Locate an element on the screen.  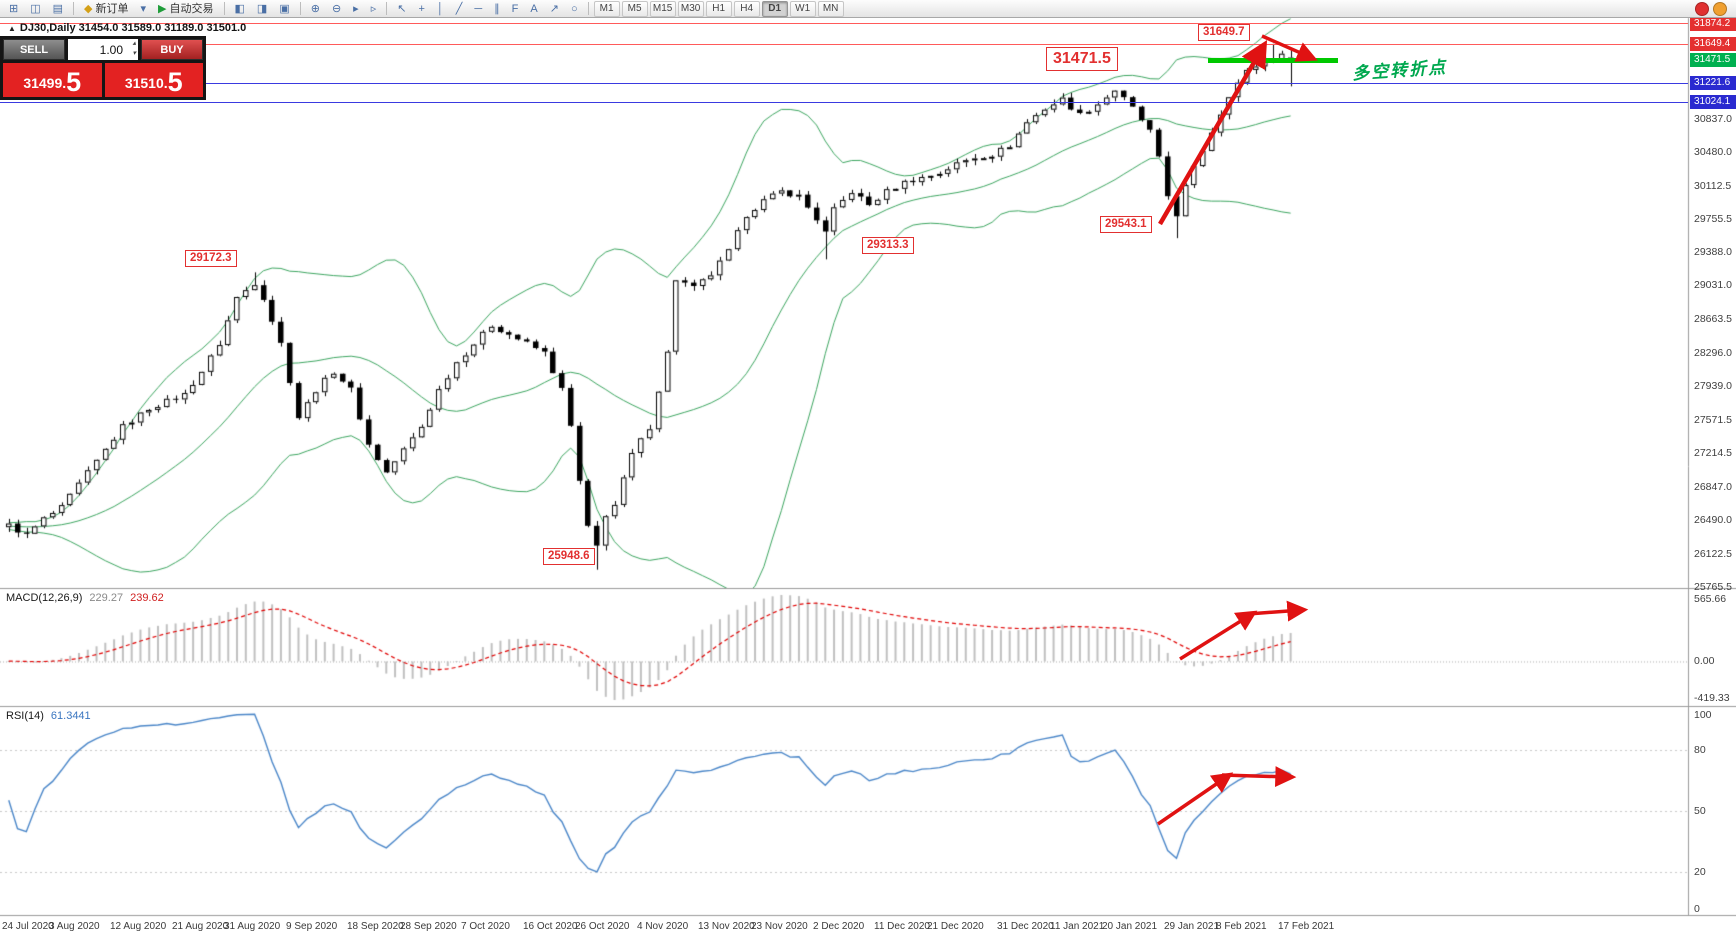
order-dropdown-icon: ▾ is located at coordinates (144, 9).